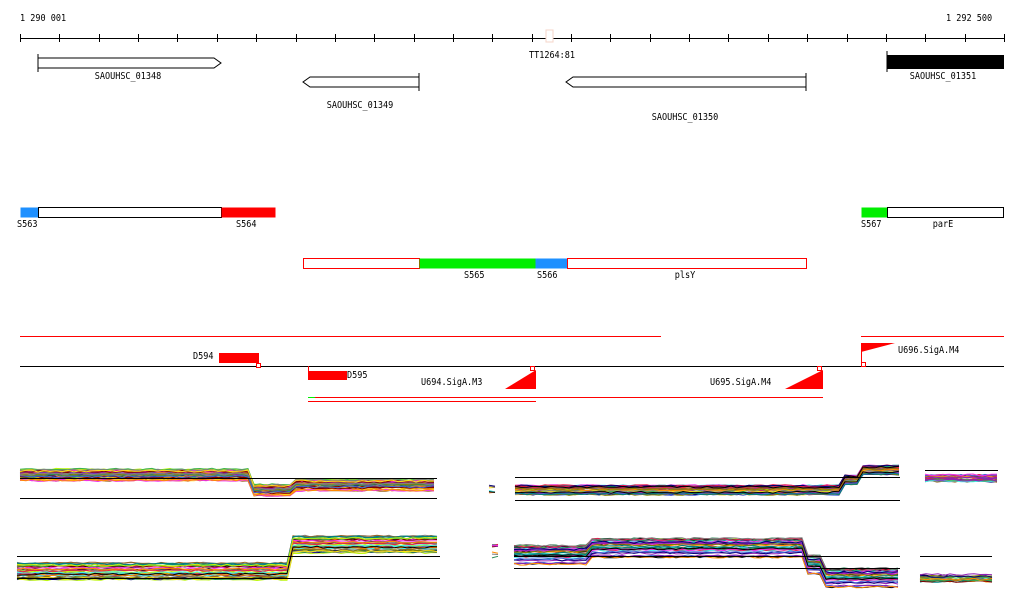  I want to click on gene-label: SAOUHSC_01348, so click(128, 76).